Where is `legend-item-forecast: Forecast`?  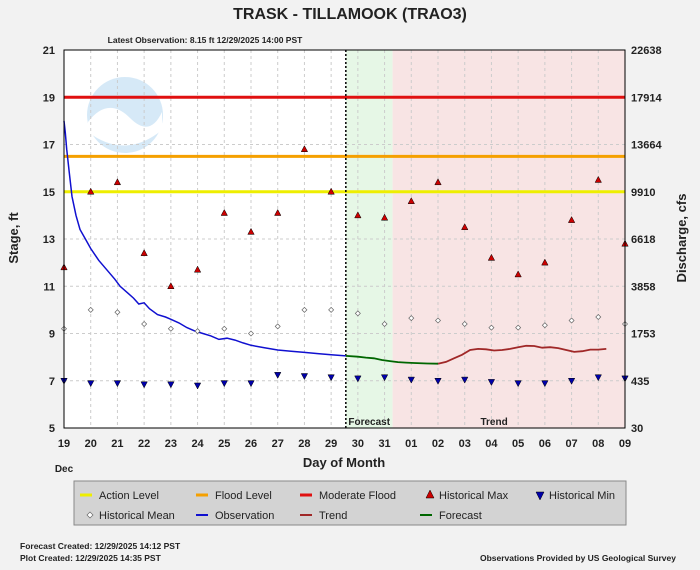 legend-item-forecast: Forecast is located at coordinates (451, 516).